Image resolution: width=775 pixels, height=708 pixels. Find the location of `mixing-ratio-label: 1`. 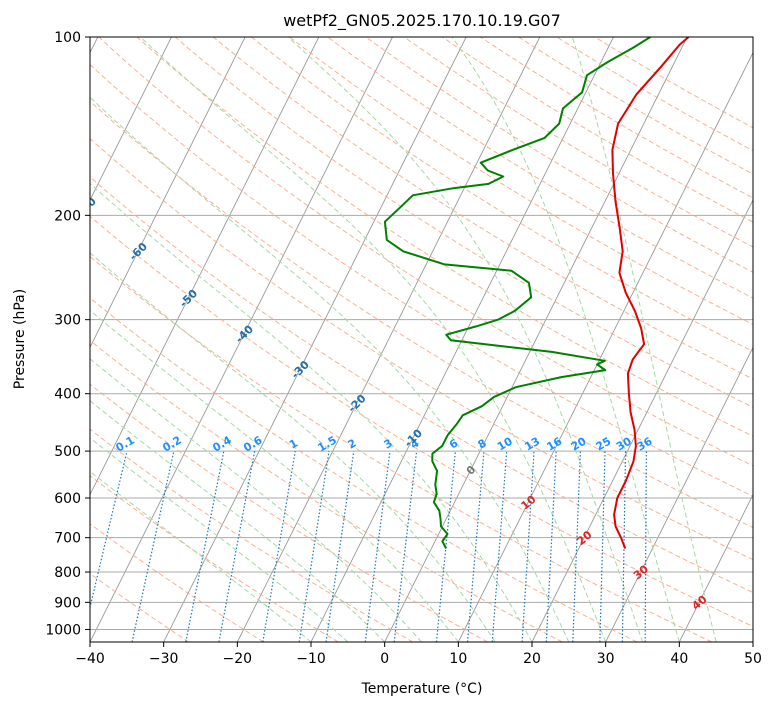

mixing-ratio-label: 1 is located at coordinates (293, 444).